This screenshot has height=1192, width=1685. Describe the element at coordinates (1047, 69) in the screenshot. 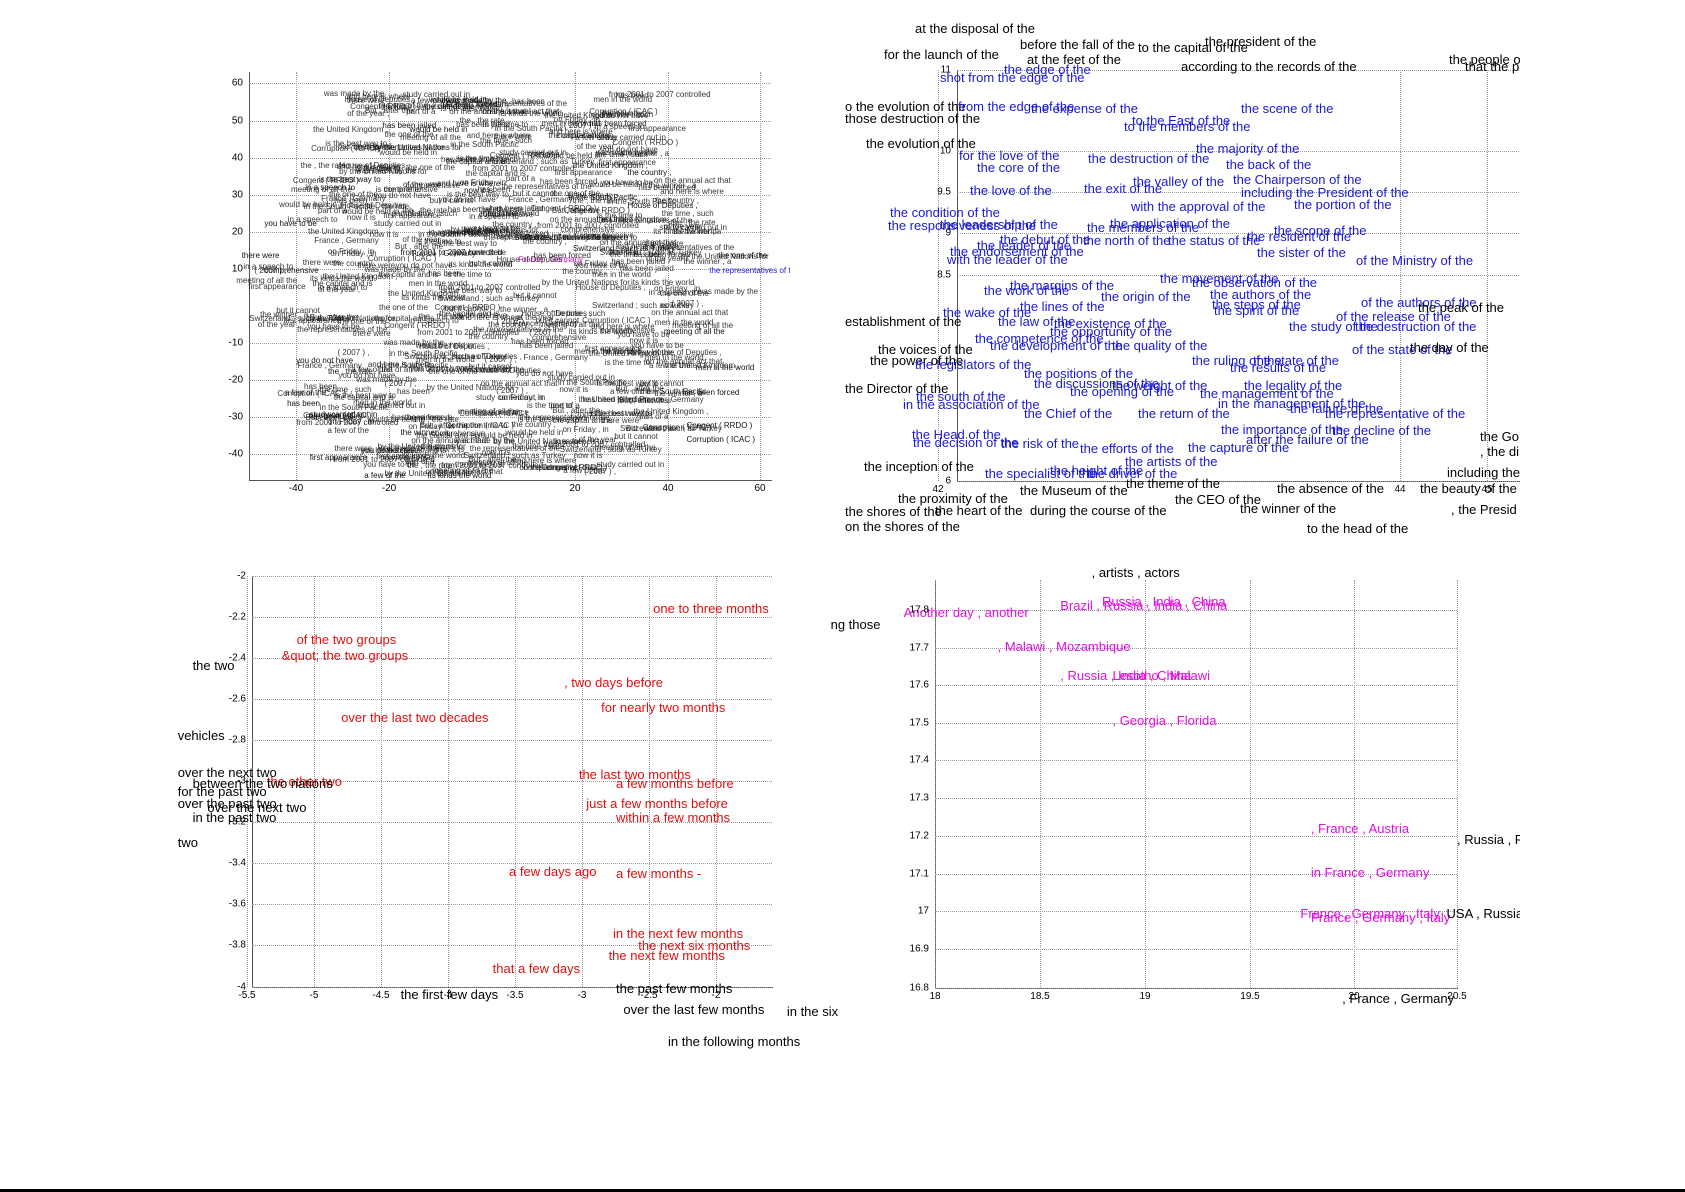

I see `phrase-label: the edge of the` at that location.